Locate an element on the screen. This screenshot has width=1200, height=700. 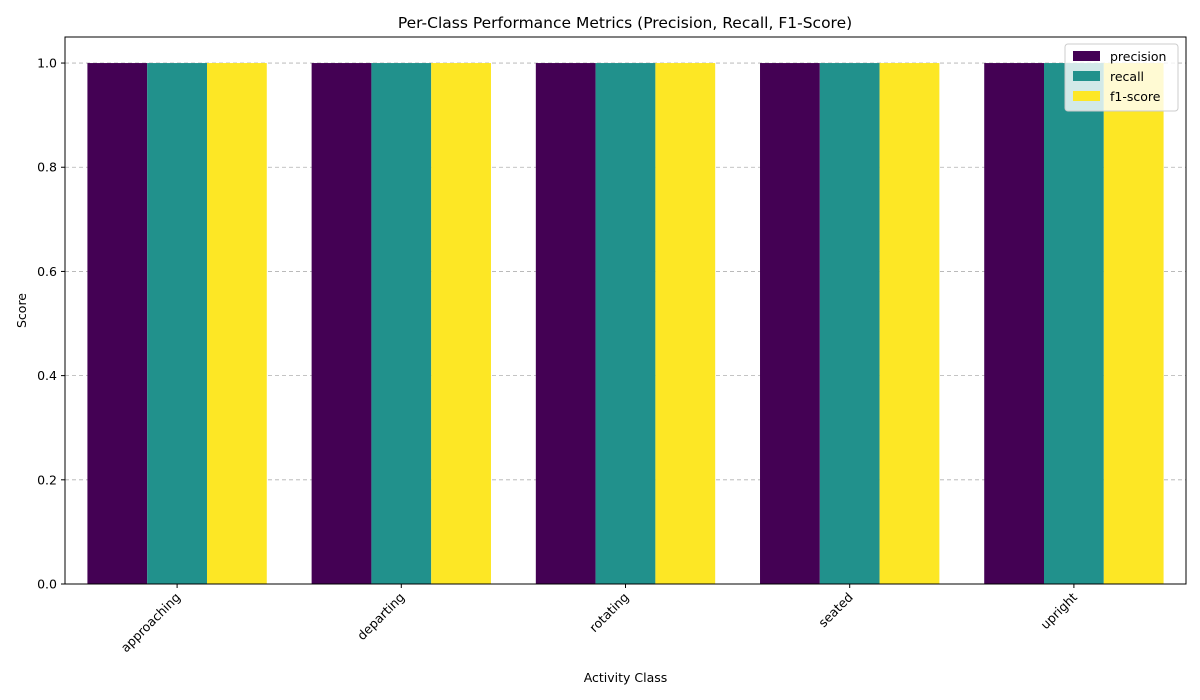
x-tick-label: approaching is located at coordinates (151, 623).